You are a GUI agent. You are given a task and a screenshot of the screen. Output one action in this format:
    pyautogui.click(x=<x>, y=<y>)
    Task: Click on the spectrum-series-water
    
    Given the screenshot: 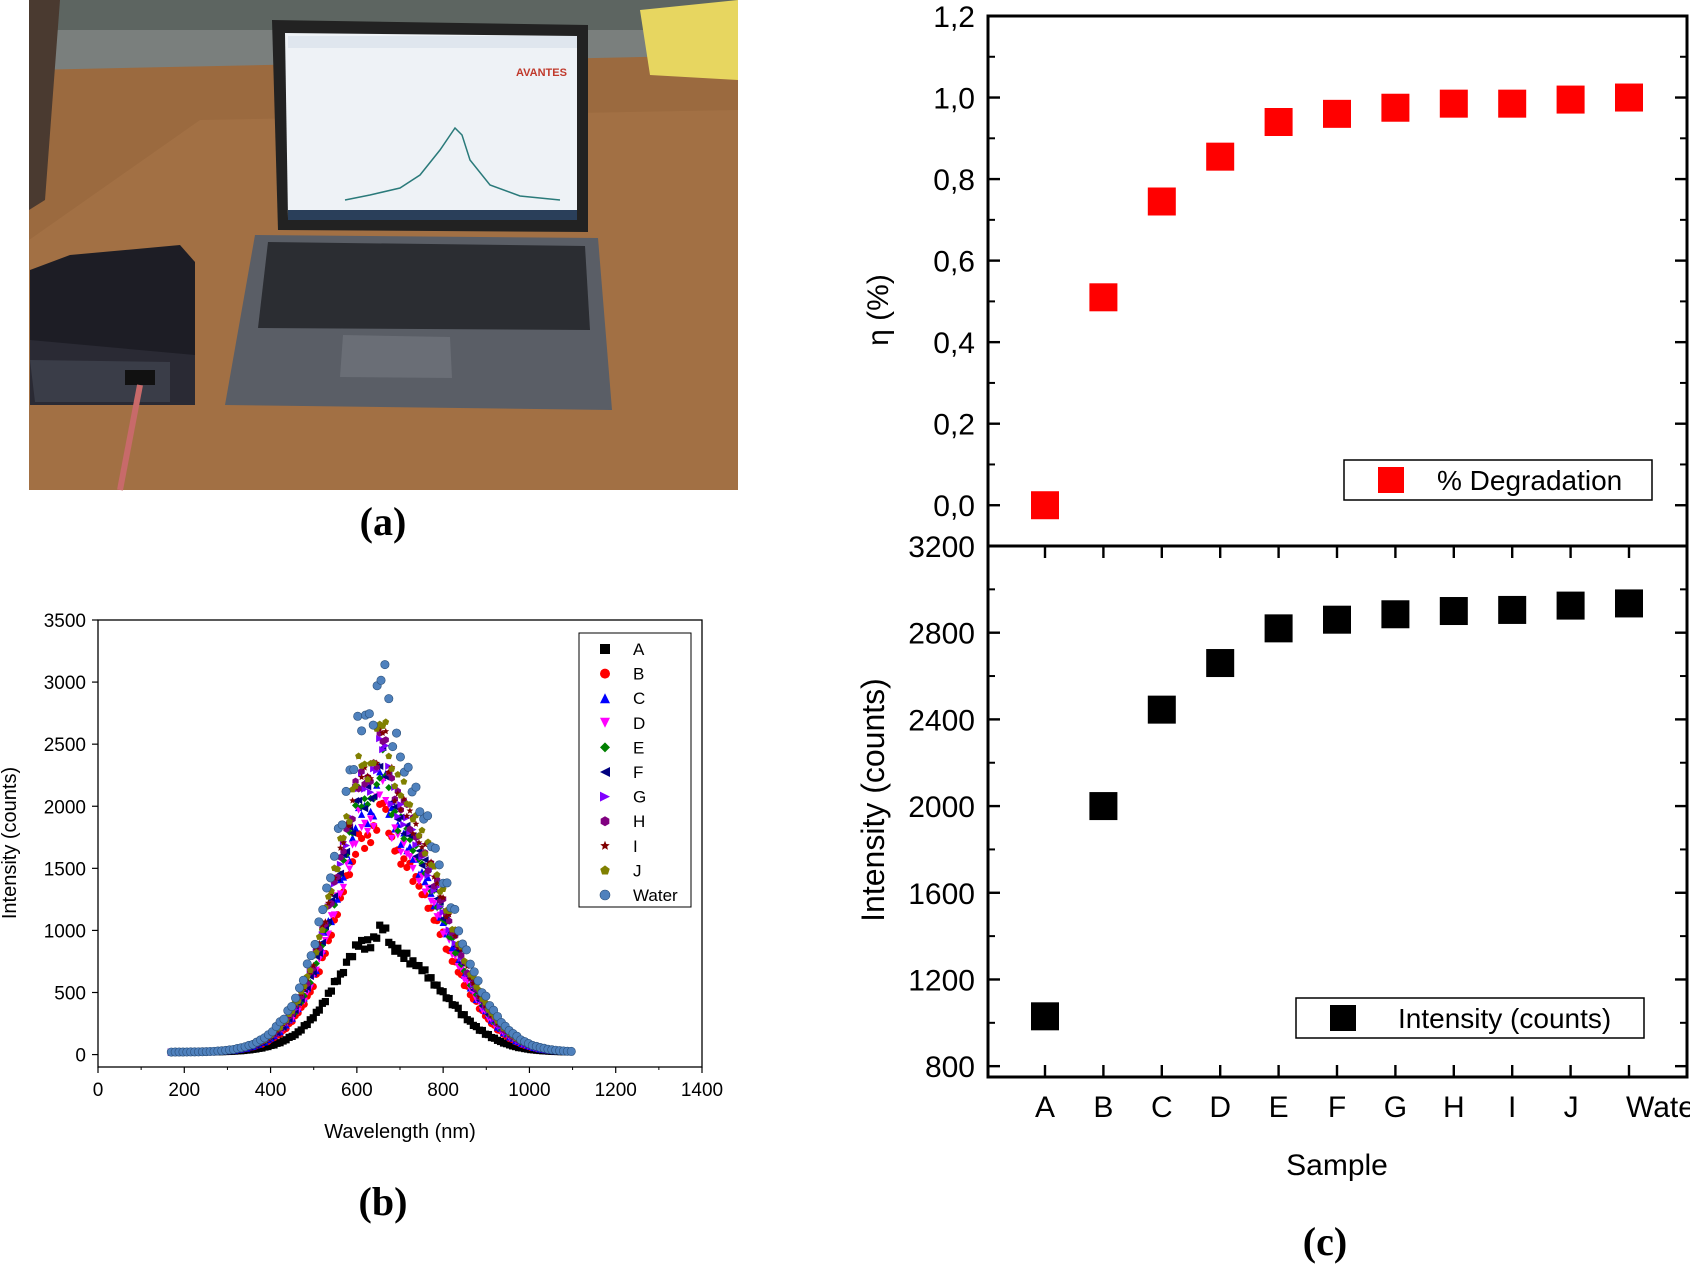 What is the action you would take?
    pyautogui.click(x=371, y=858)
    